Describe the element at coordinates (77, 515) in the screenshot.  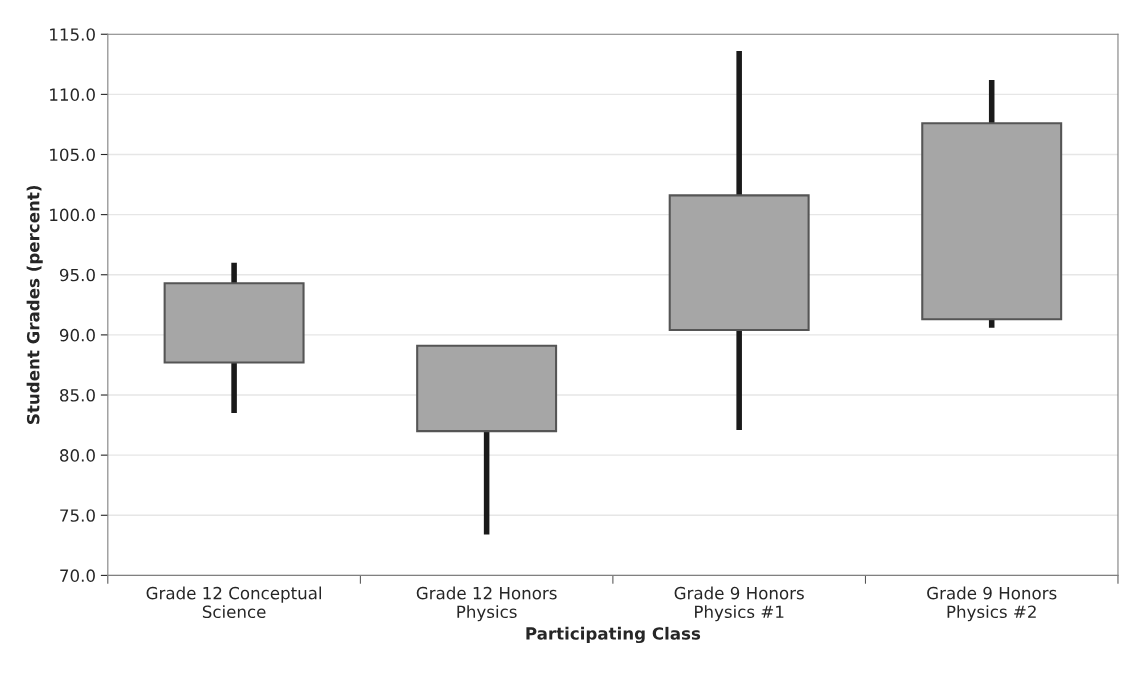
I see `y-tick-label: 75.0` at that location.